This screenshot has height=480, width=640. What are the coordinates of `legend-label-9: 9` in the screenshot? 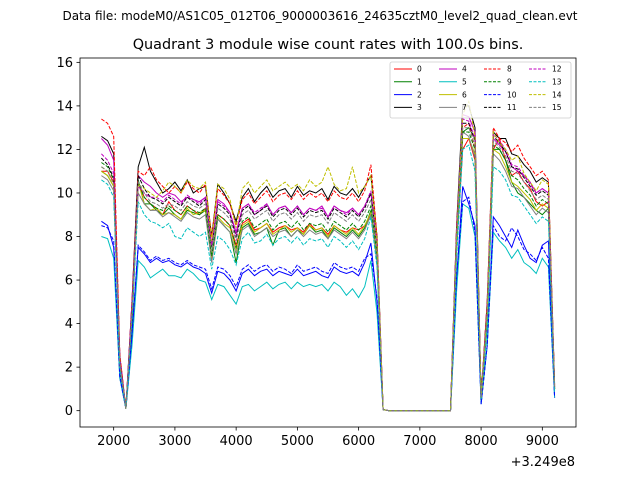 It's located at (509, 82).